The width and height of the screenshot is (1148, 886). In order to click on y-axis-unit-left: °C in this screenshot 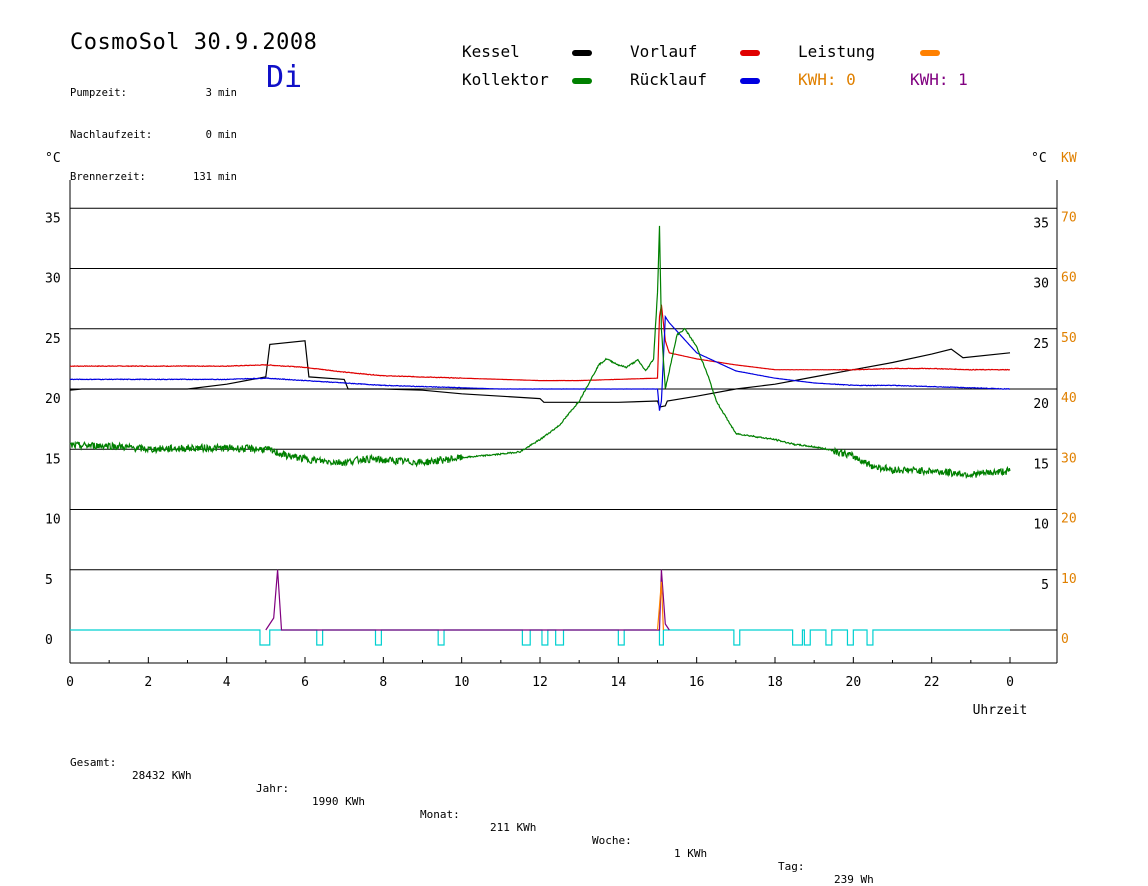, I will do `click(53, 158)`.